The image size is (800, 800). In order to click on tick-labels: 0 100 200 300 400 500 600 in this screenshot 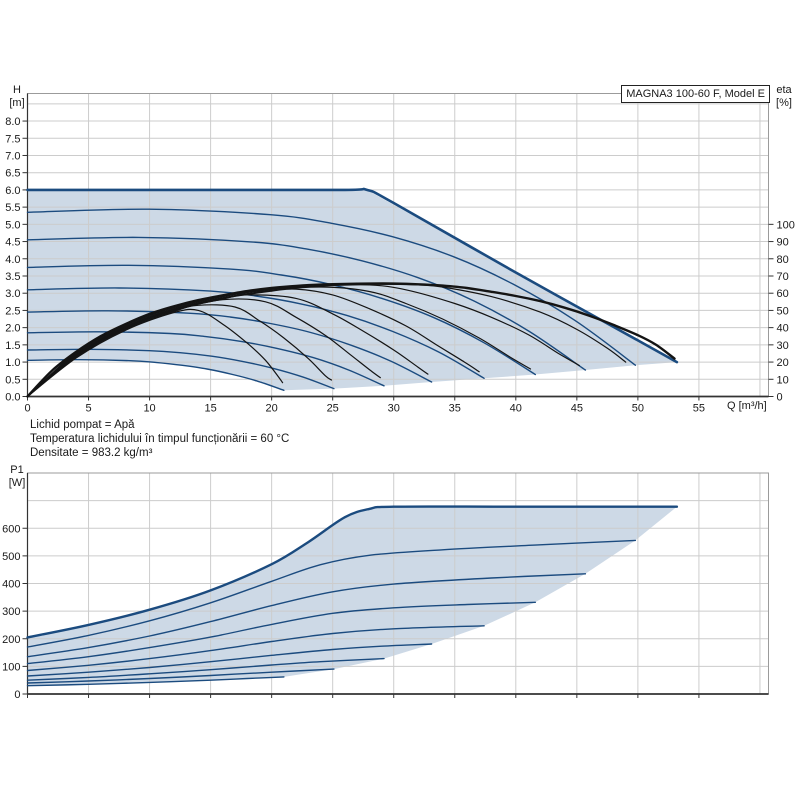, I will do `click(11, 612)`.